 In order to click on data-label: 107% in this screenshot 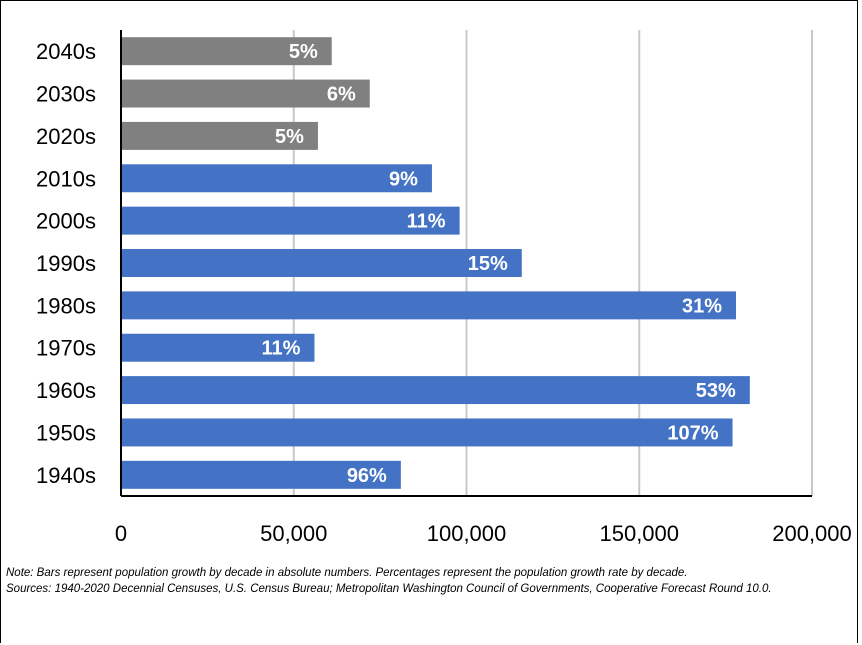, I will do `click(692, 433)`.